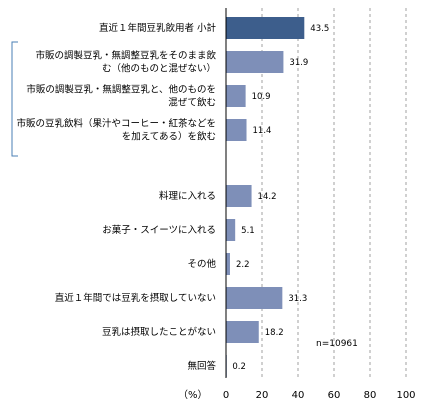  What do you see at coordinates (262, 131) in the screenshot?
I see `value-label: 11.4` at bounding box center [262, 131].